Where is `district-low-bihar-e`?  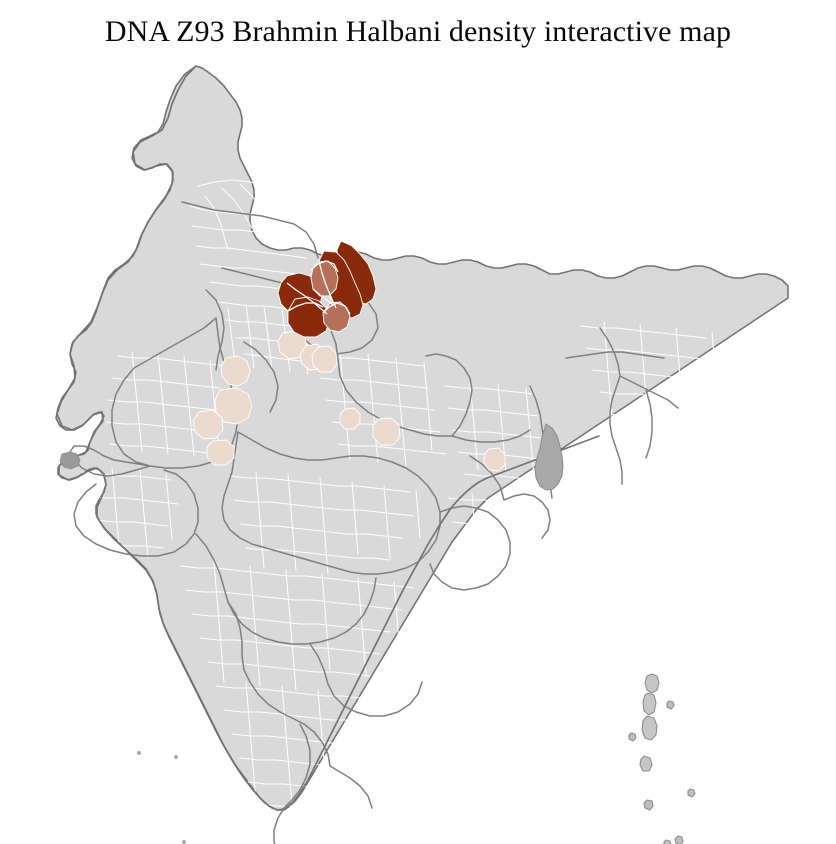 district-low-bihar-e is located at coordinates (494, 459).